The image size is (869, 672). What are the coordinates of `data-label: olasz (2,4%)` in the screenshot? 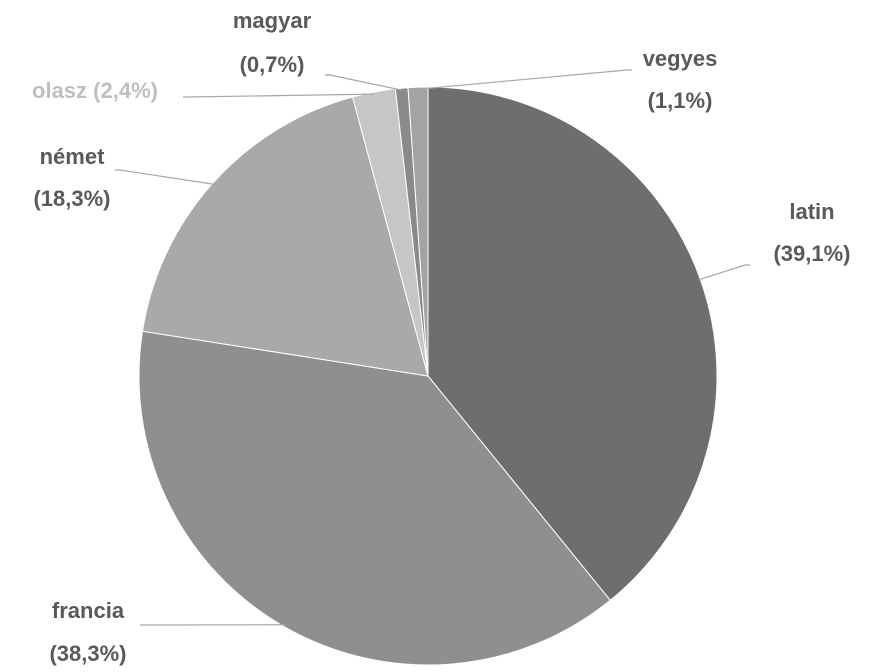 It's located at (95, 90).